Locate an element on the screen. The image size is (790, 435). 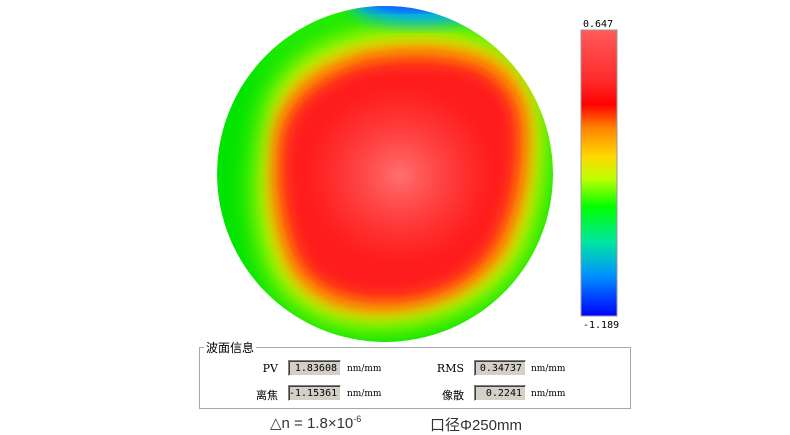
astig-unit: nm/mm is located at coordinates (548, 394).